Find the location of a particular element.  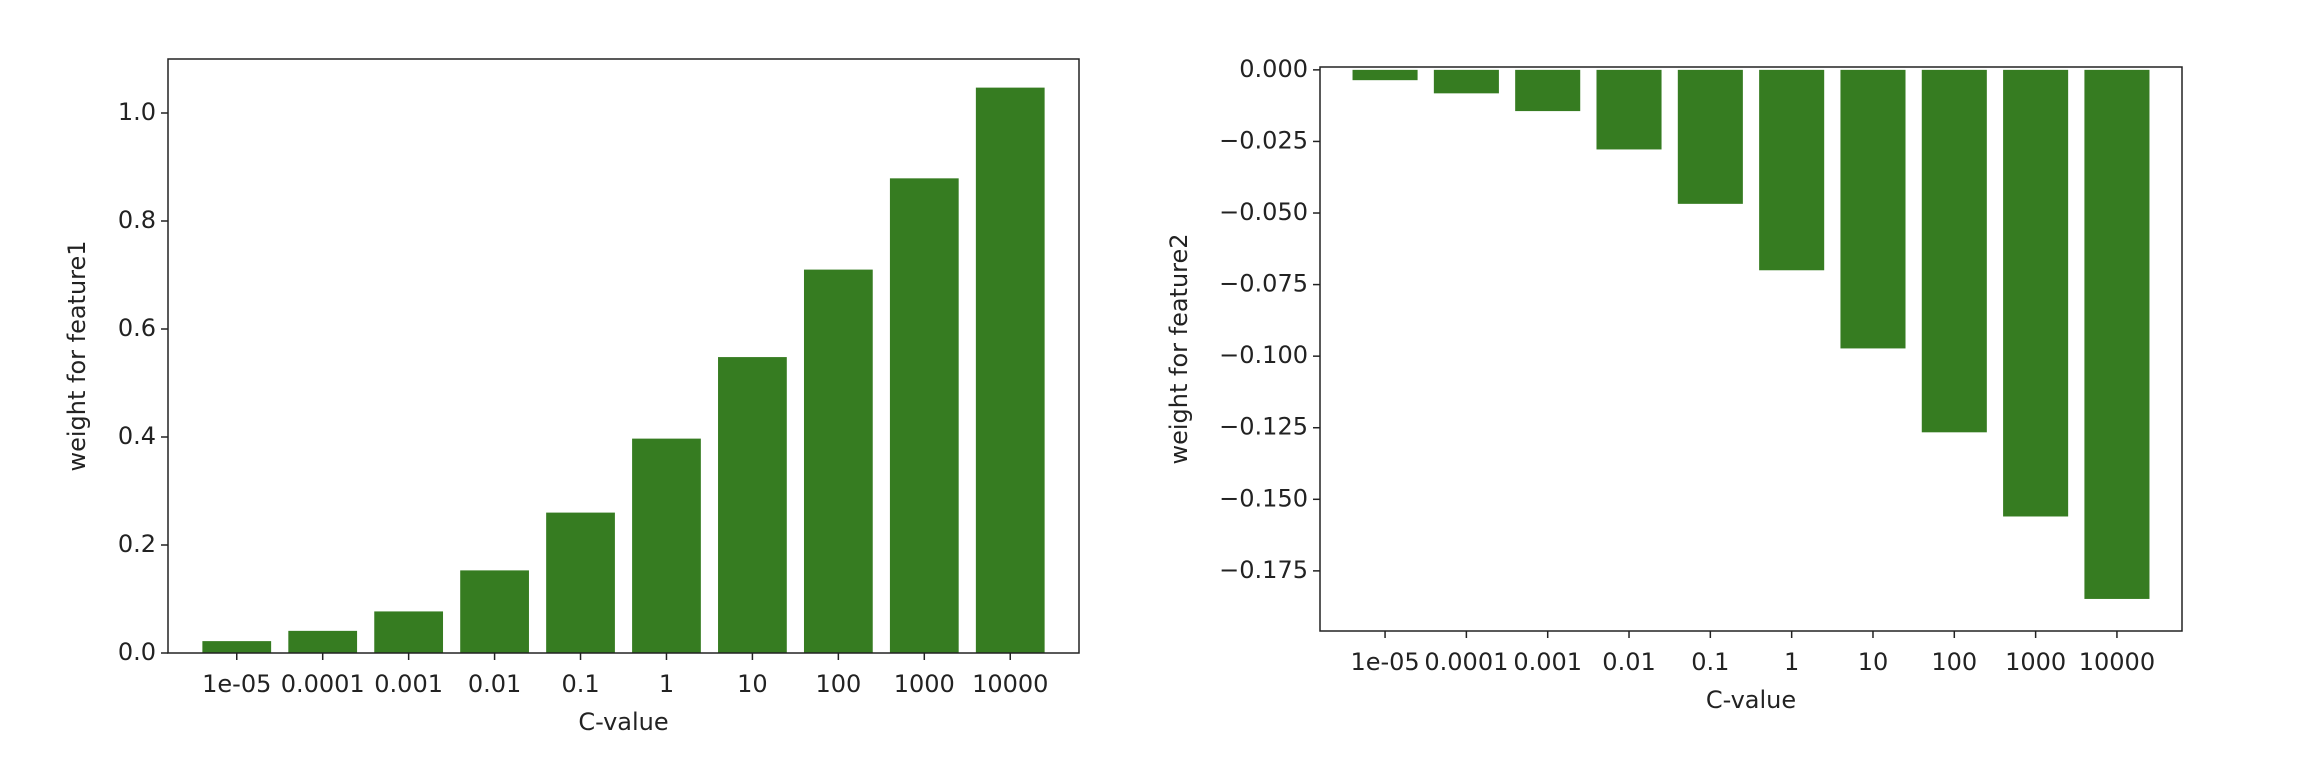

y-tick-label: 0.4 is located at coordinates (137, 436).